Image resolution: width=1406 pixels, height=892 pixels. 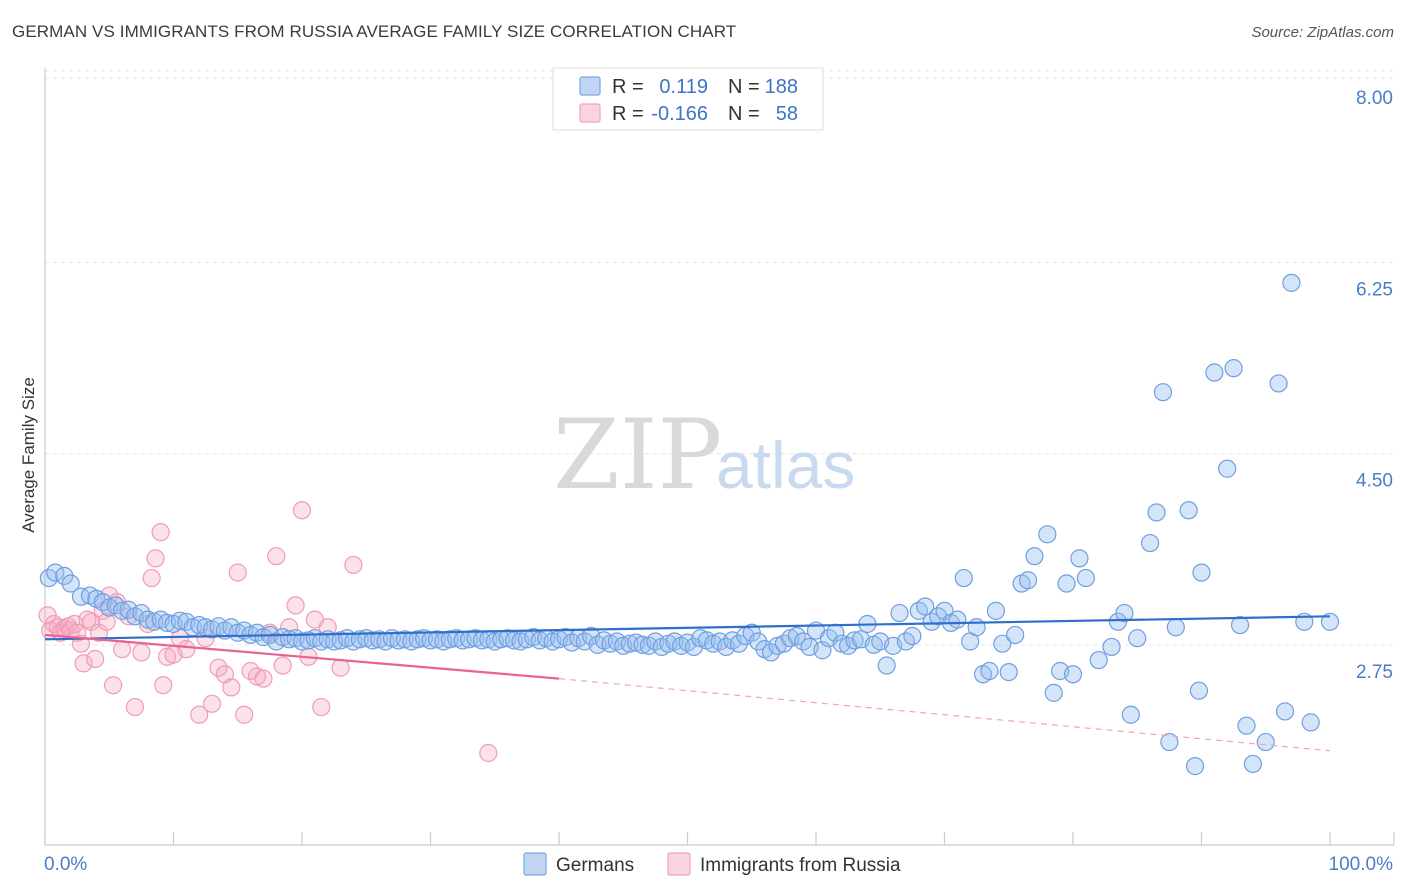 What do you see at coordinates (781, 87) in the screenshot?
I see `legend-n-value-1: 188` at bounding box center [781, 87].